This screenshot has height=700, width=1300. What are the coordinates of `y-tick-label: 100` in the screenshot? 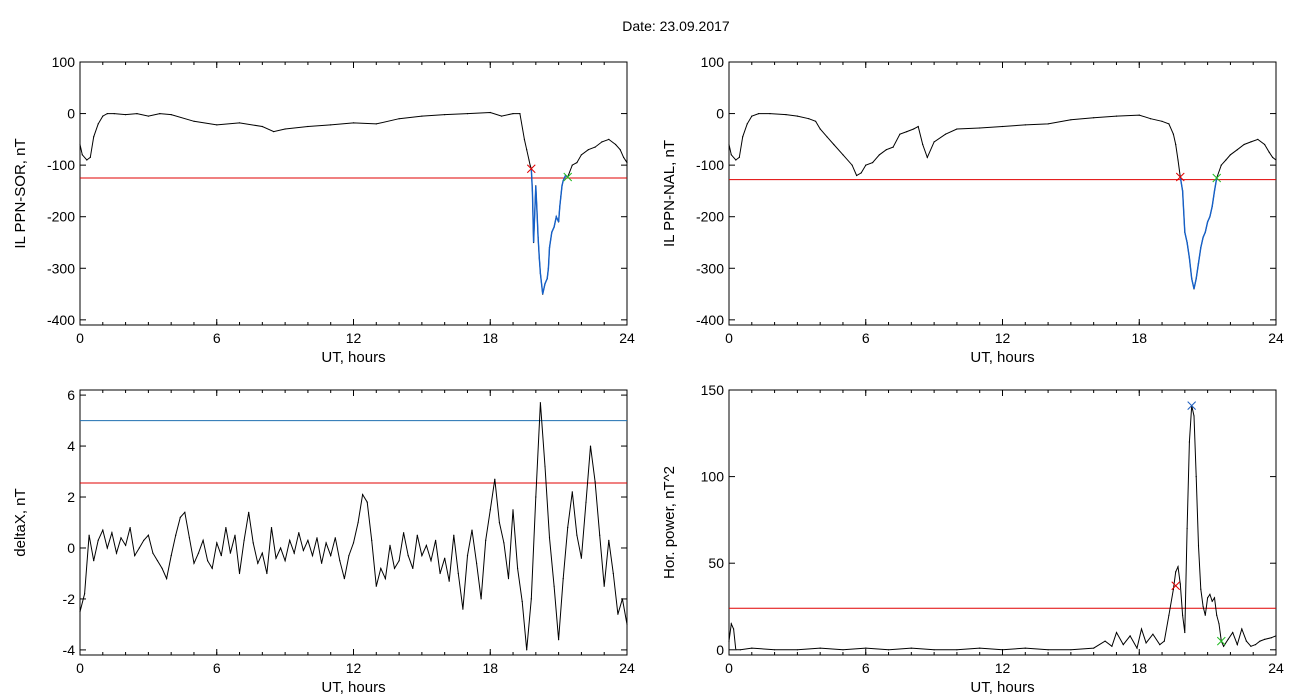 It's located at (64, 62).